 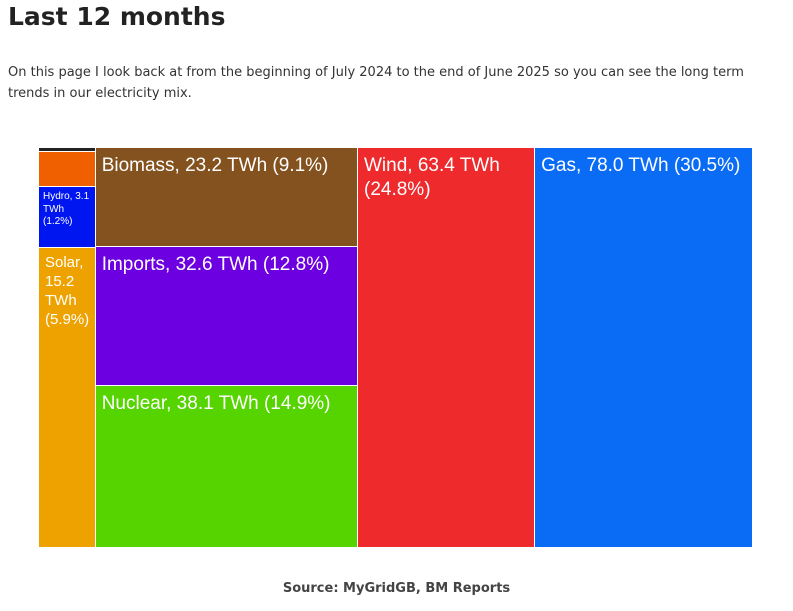 What do you see at coordinates (226, 316) in the screenshot?
I see `treemap-cell: Imports, 32.6 TWh (12.8%)` at bounding box center [226, 316].